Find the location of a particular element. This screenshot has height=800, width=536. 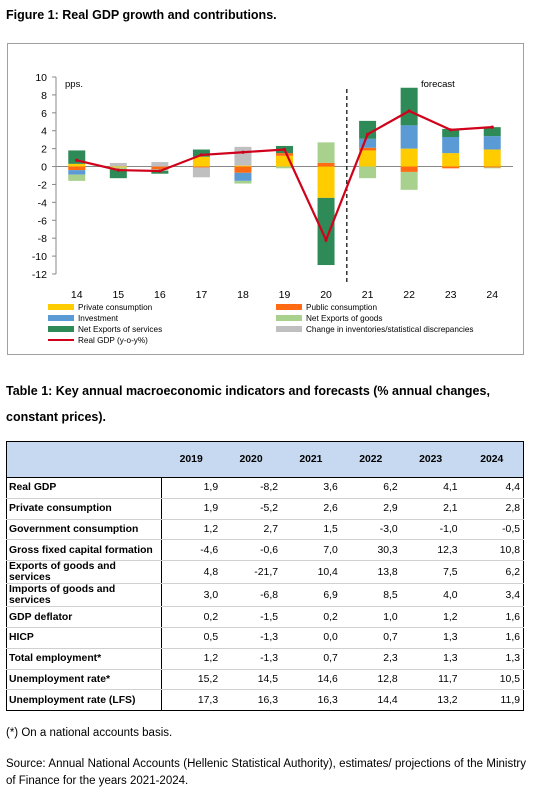

cell-value: -5,2 is located at coordinates (251, 509).